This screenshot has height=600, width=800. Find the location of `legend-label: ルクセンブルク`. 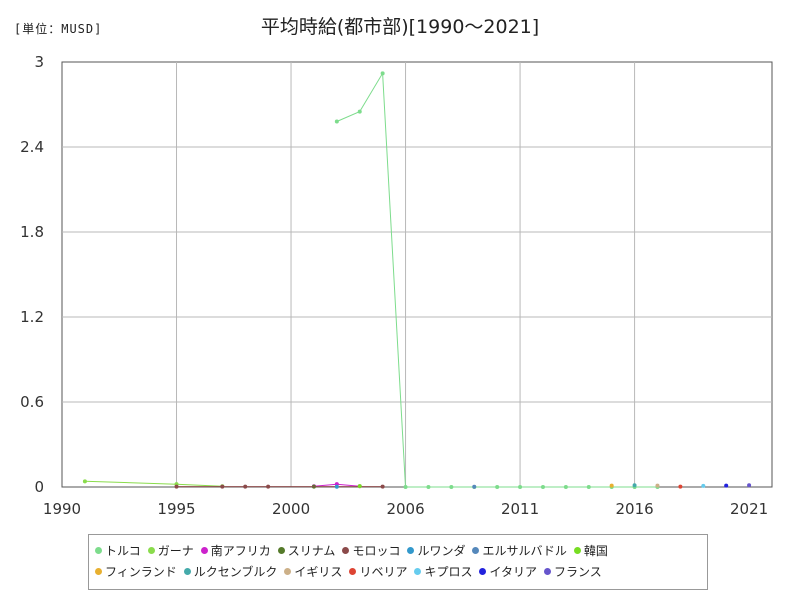

legend-label: ルクセンブルク is located at coordinates (235, 572).